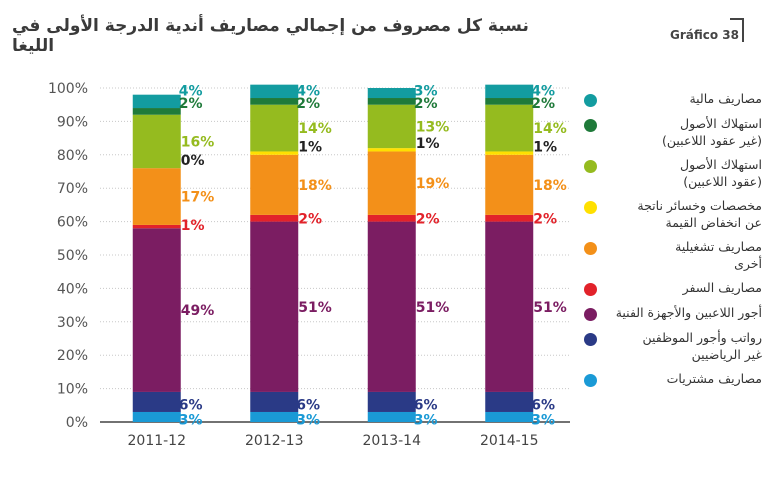 The image size is (768, 485). What do you see at coordinates (157, 441) in the screenshot?
I see `x-tick-label: 2011-12` at bounding box center [157, 441].